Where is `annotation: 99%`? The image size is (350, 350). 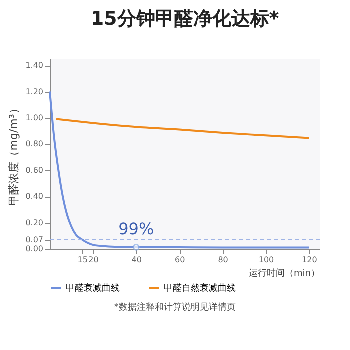
annotation: 99% is located at coordinates (136, 228).